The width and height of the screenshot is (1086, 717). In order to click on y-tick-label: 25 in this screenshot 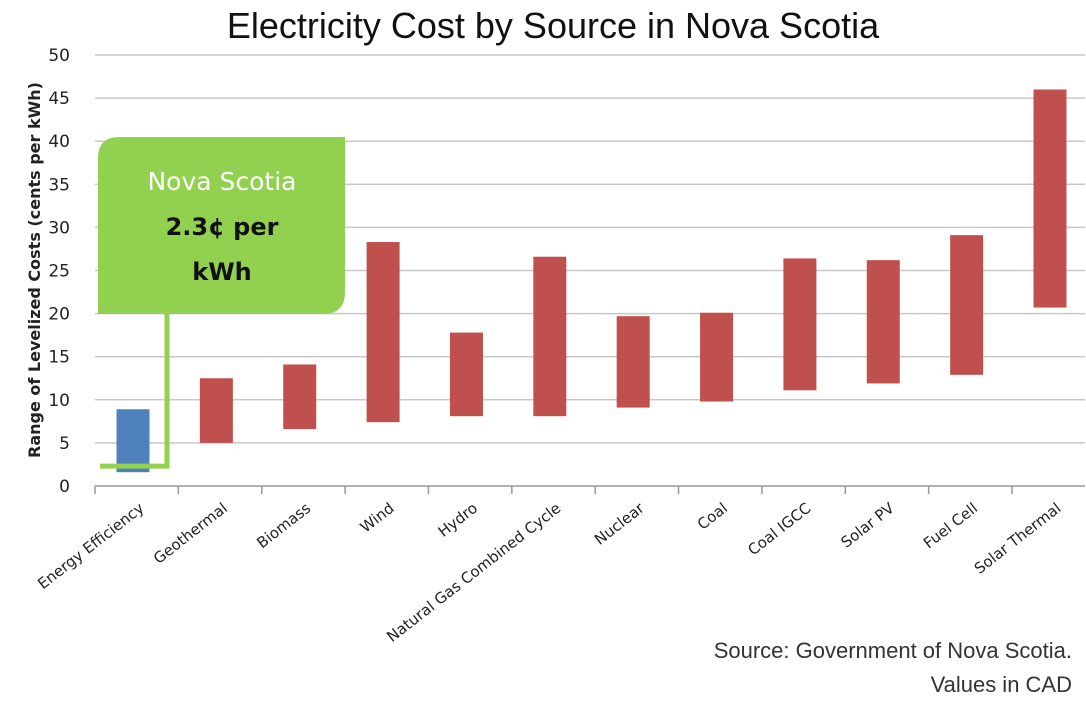, I will do `click(59, 272)`.